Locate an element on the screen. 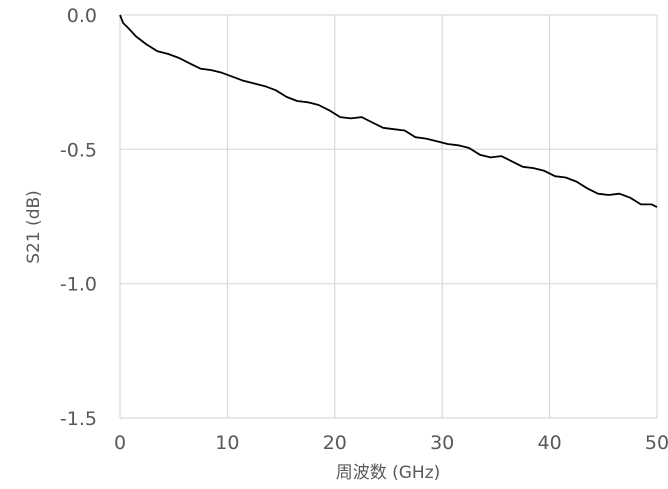 The height and width of the screenshot is (489, 668). x-axis-title: 周波数 (GHz) is located at coordinates (388, 473).